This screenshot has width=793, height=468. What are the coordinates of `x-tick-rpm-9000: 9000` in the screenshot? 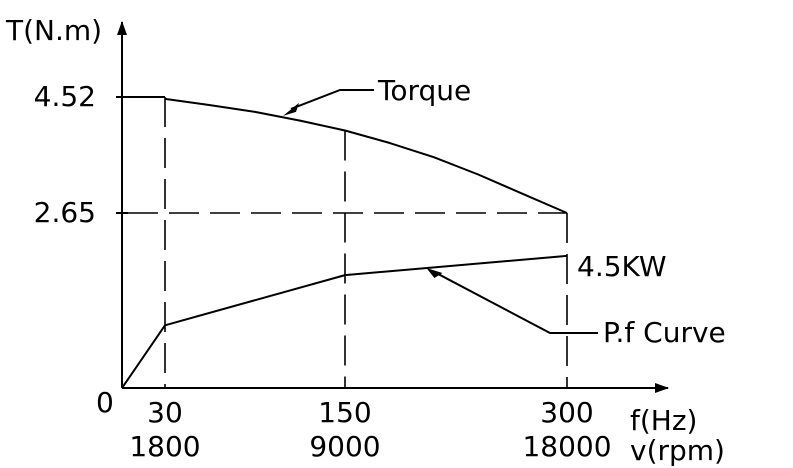 It's located at (344, 446).